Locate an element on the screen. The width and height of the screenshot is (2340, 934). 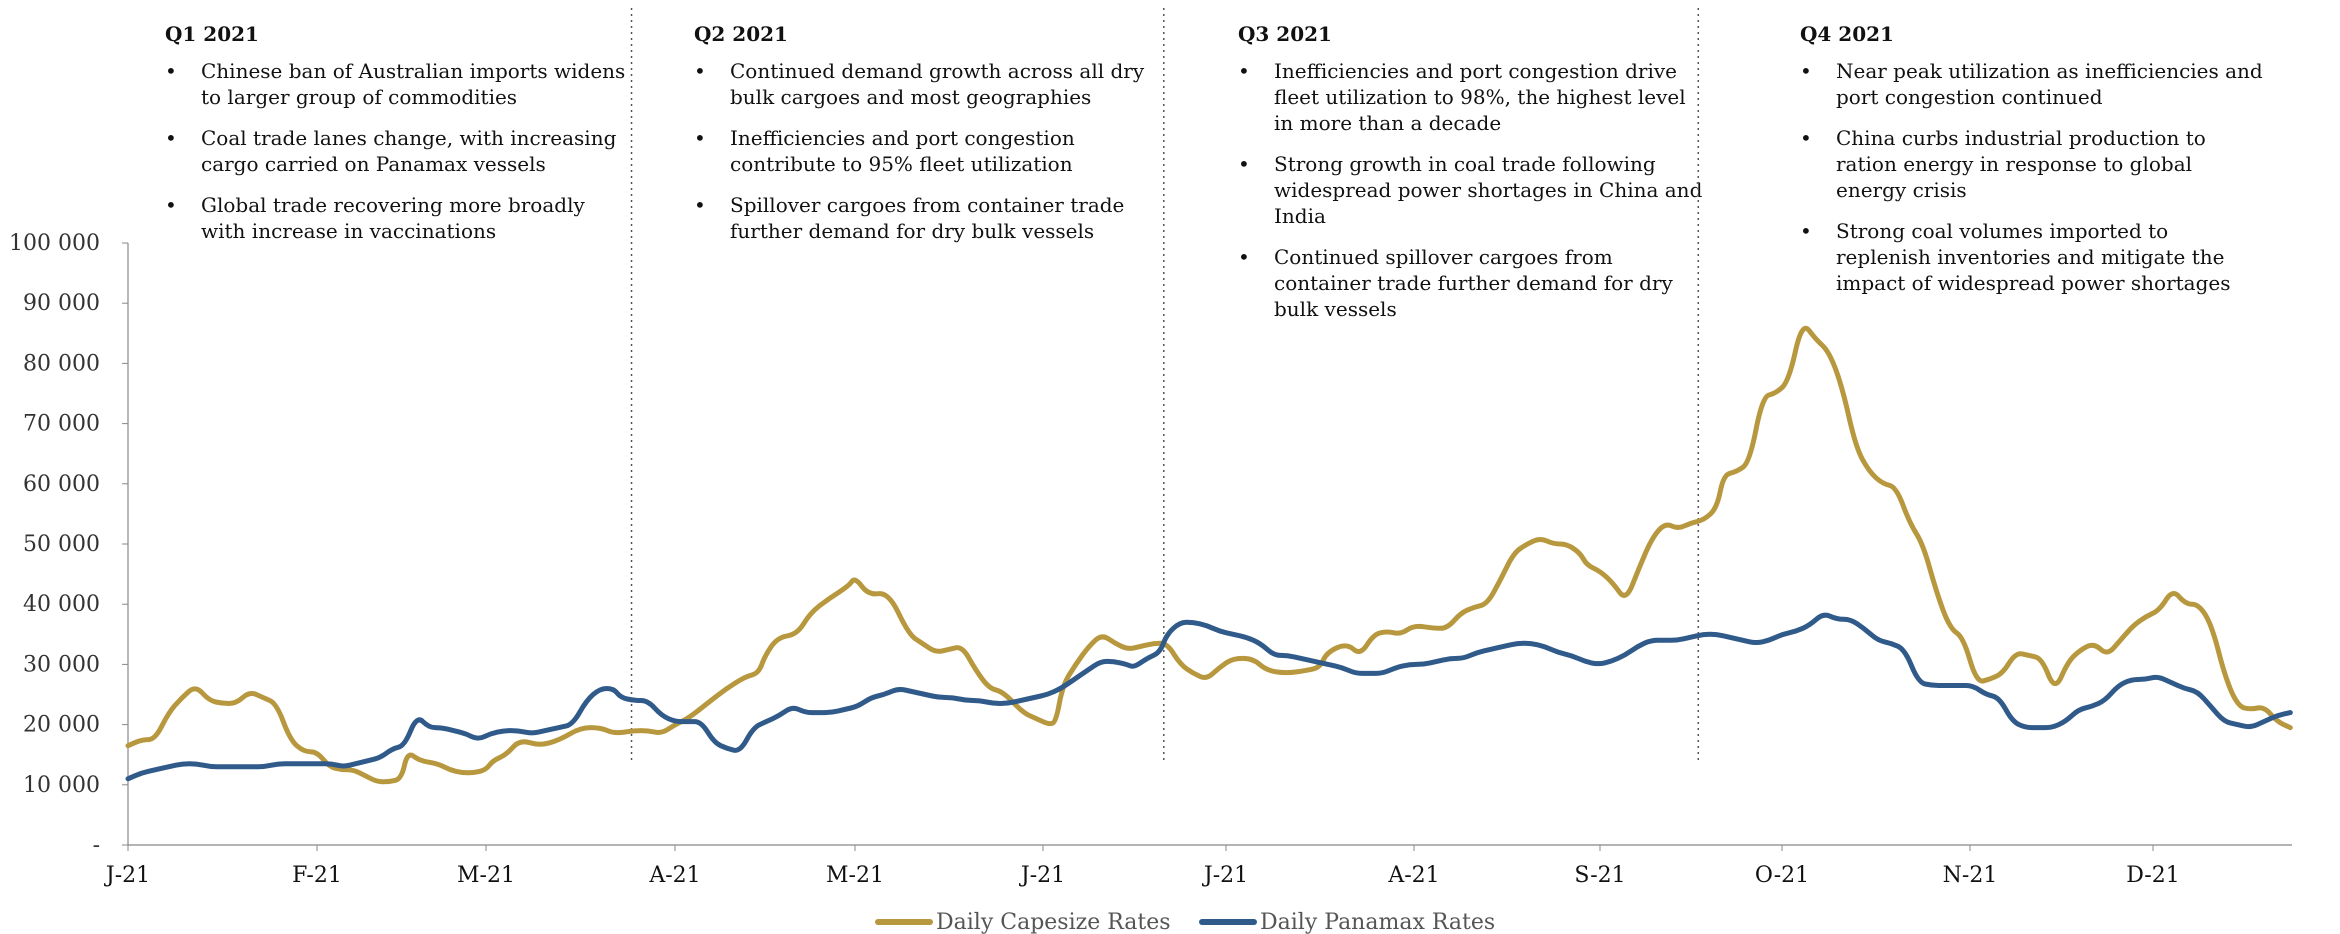
chart-legend: Daily Capesize Rates Daily Panamax Rates is located at coordinates (1185, 922).